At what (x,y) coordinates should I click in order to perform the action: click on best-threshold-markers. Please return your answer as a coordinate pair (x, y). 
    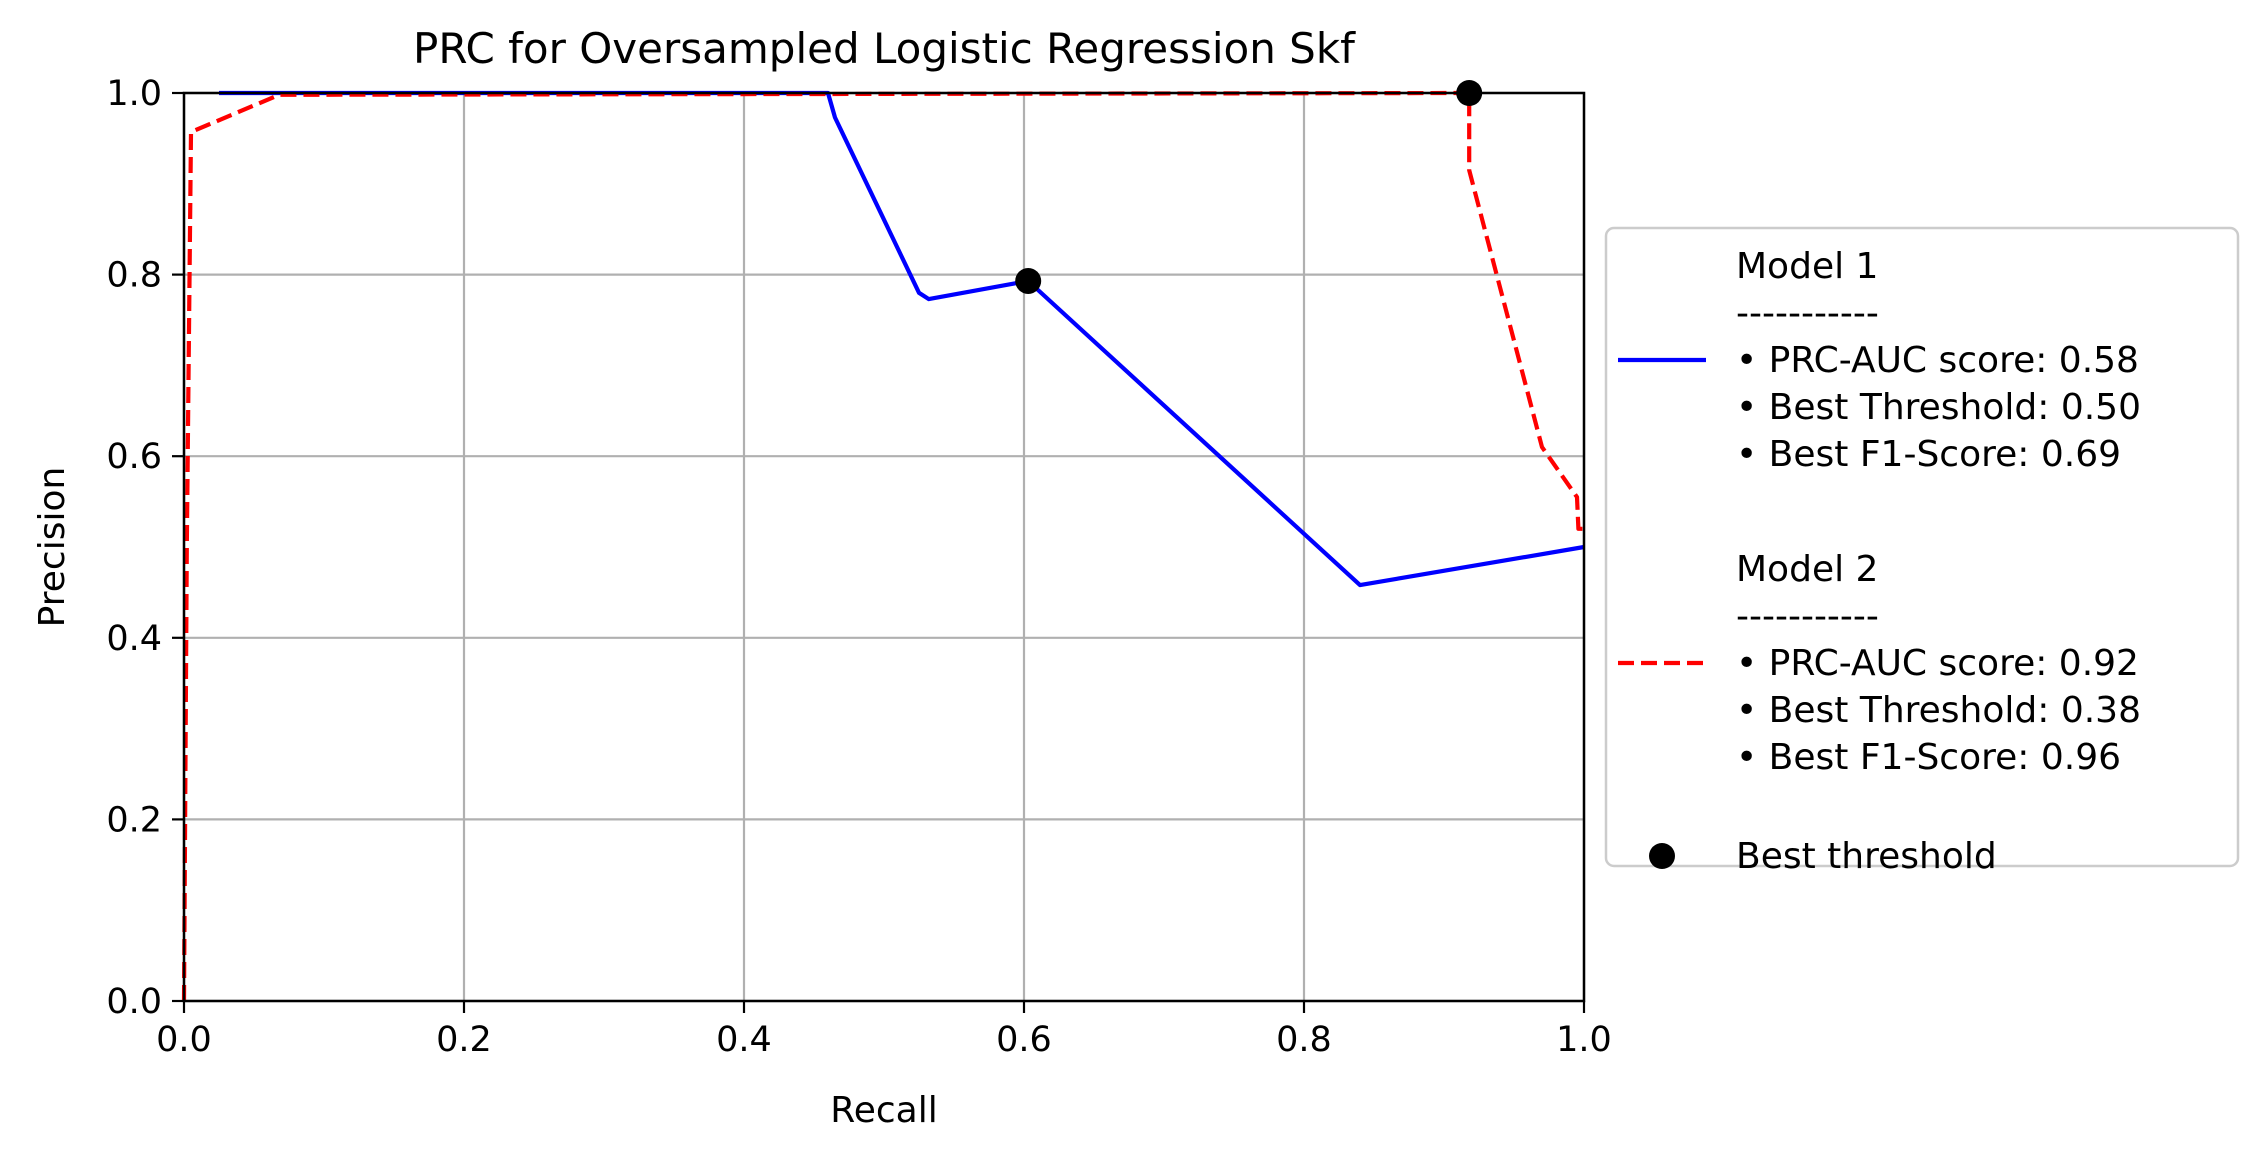
    Looking at the image, I should click on (1249, 187).